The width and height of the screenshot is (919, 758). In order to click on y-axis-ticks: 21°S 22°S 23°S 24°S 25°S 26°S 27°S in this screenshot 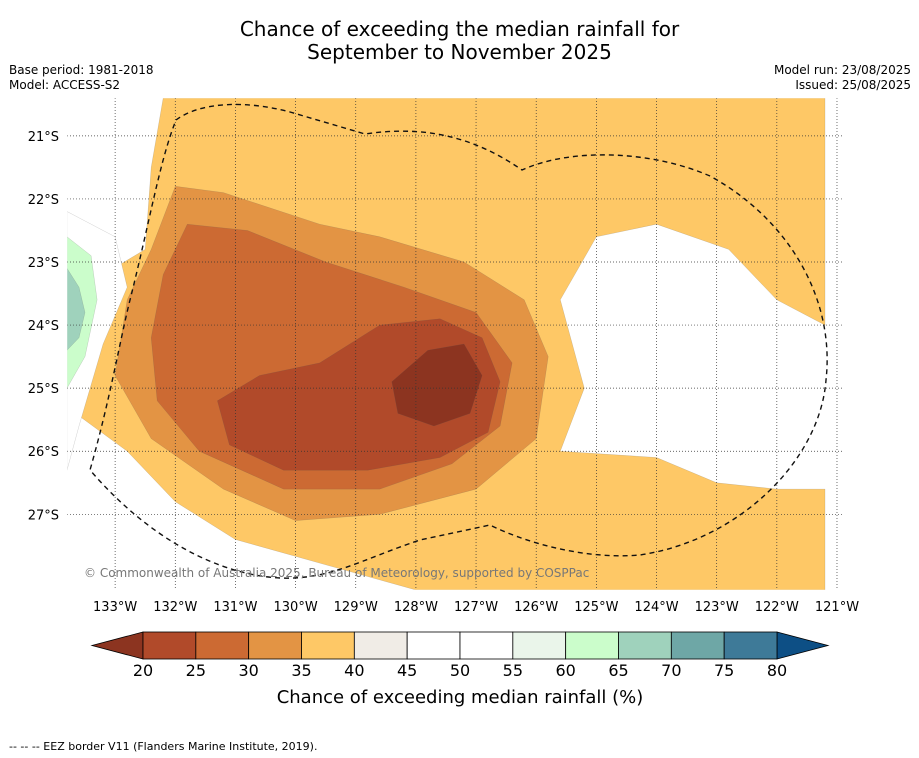, I will do `click(43, 326)`.